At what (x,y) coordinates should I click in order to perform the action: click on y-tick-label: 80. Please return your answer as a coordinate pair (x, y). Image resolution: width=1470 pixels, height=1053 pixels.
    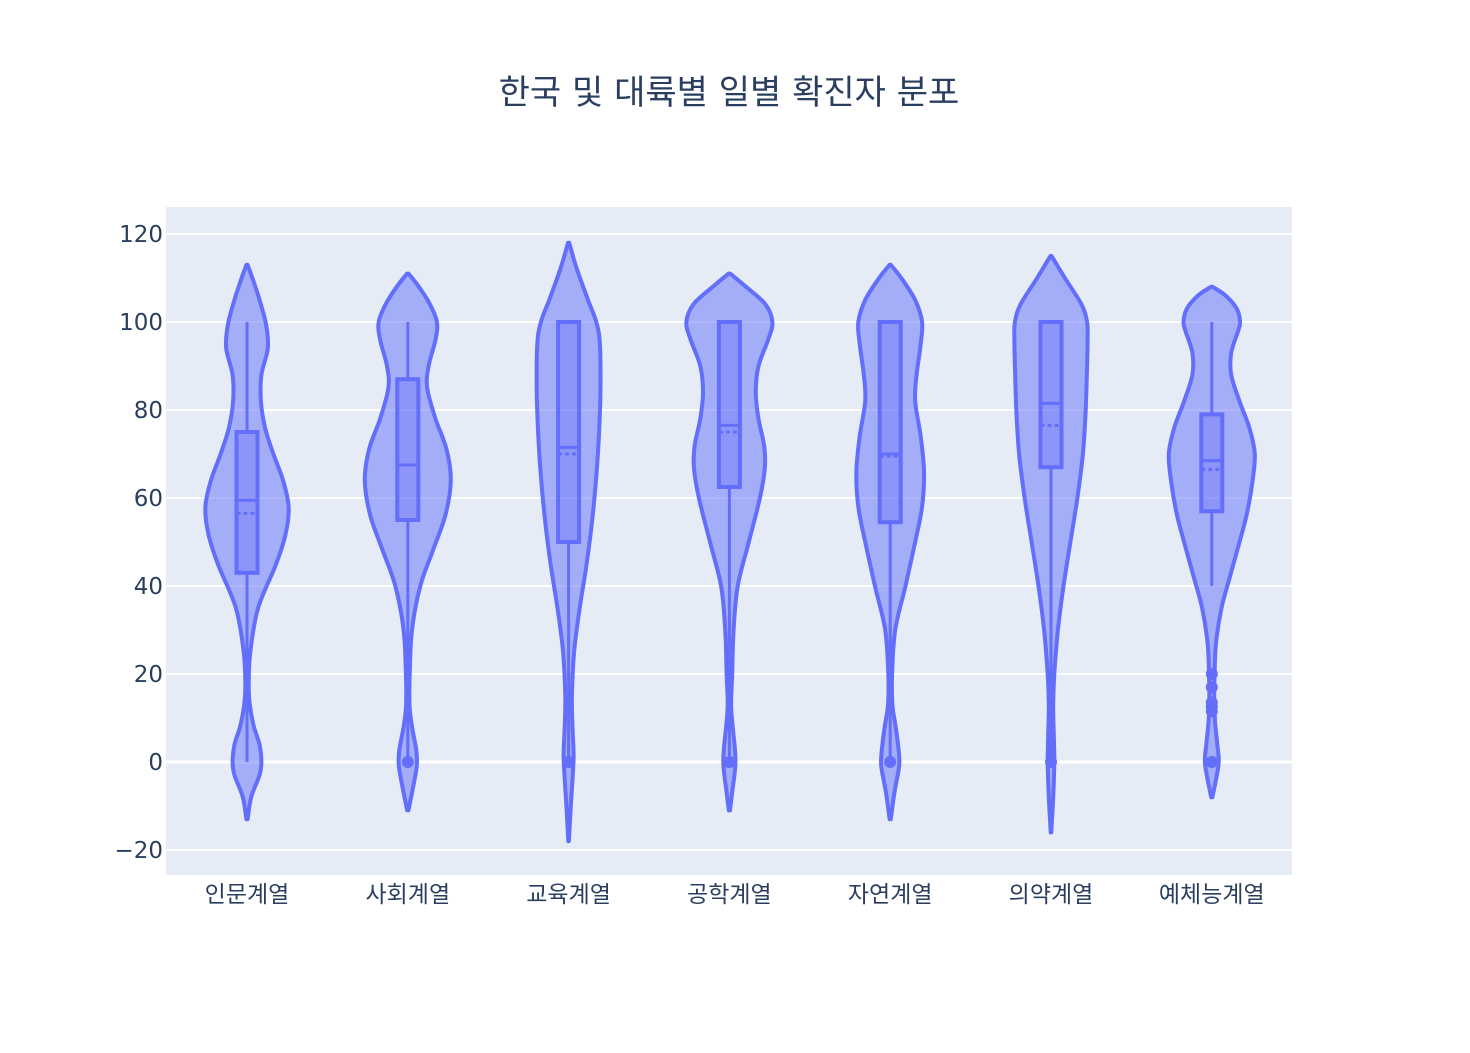
    Looking at the image, I should click on (148, 411).